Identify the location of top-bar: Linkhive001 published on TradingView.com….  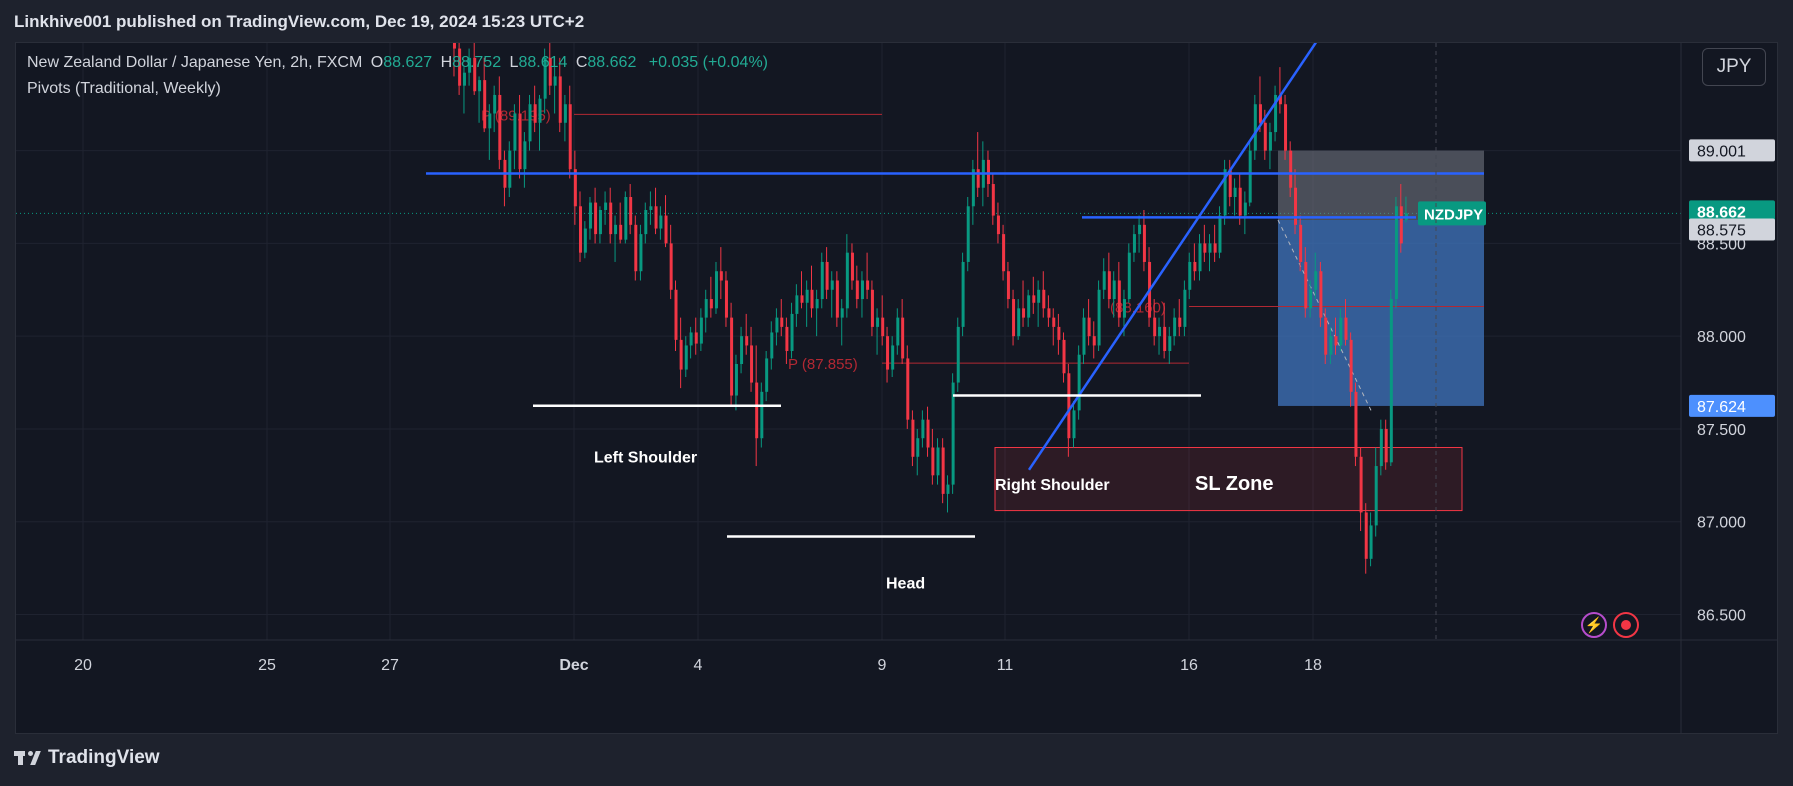
(896, 21).